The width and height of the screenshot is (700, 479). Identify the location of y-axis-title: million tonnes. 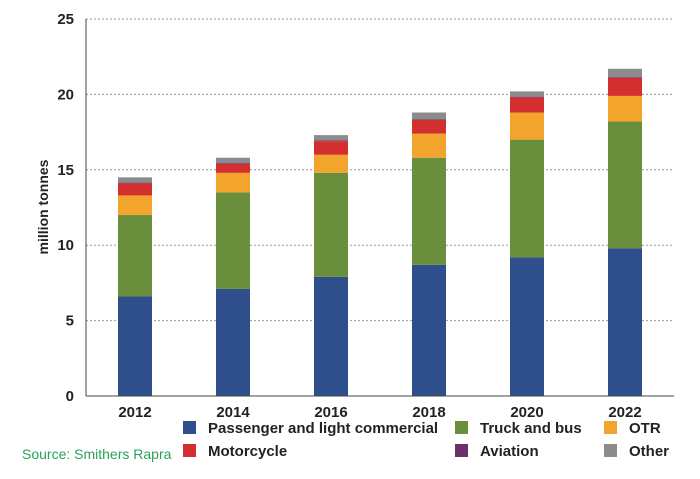
(43, 206).